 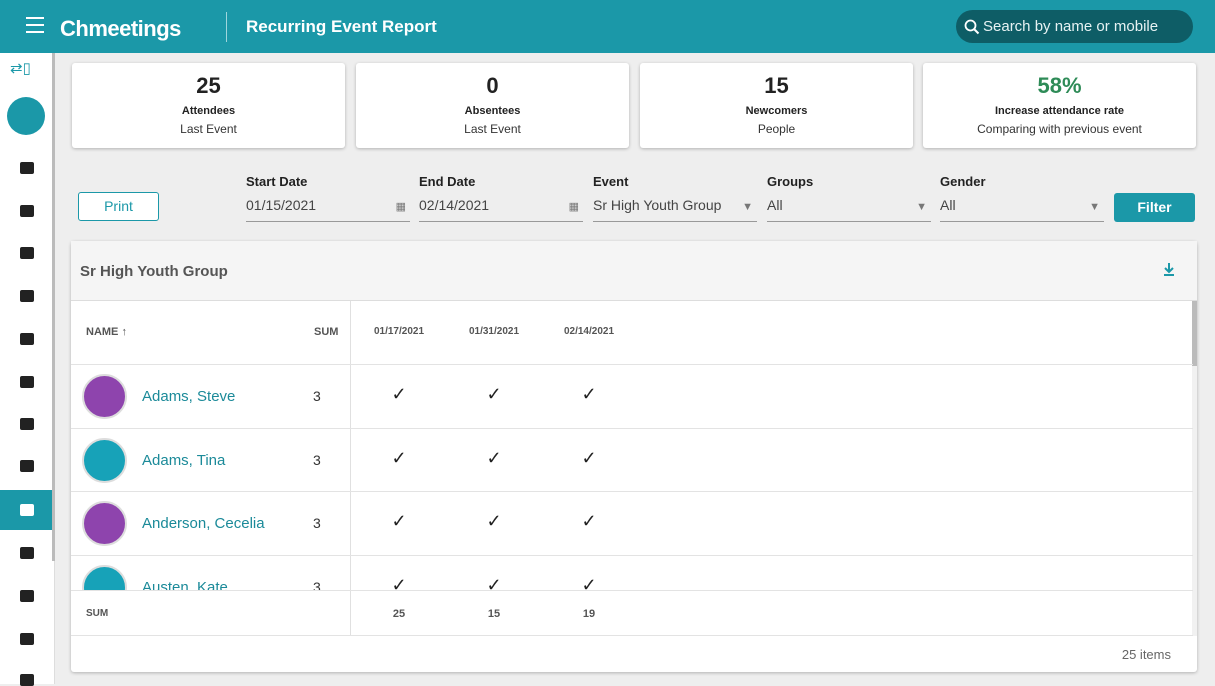 I want to click on stat-sub: Comparing with previous event, so click(x=1059, y=129).